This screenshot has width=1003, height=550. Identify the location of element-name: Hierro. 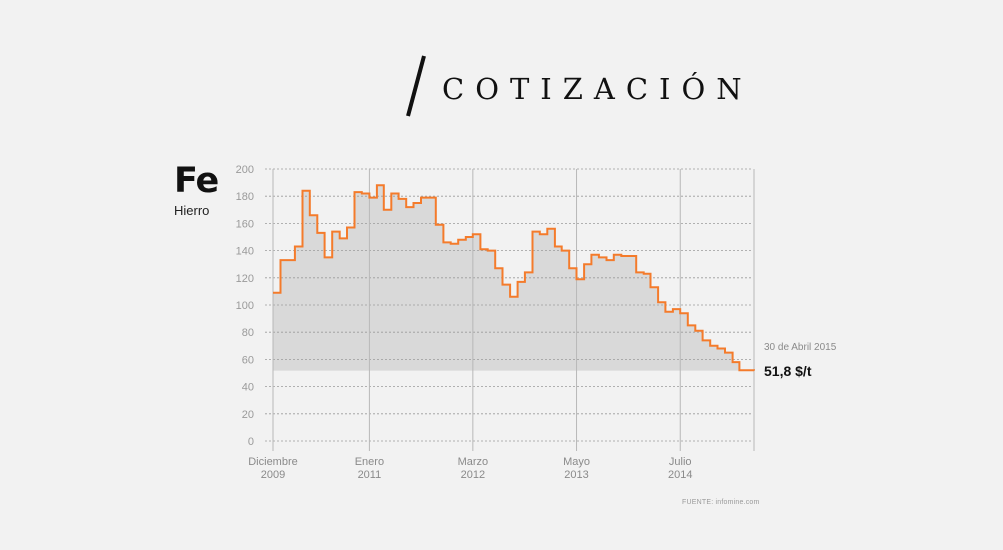
(192, 210).